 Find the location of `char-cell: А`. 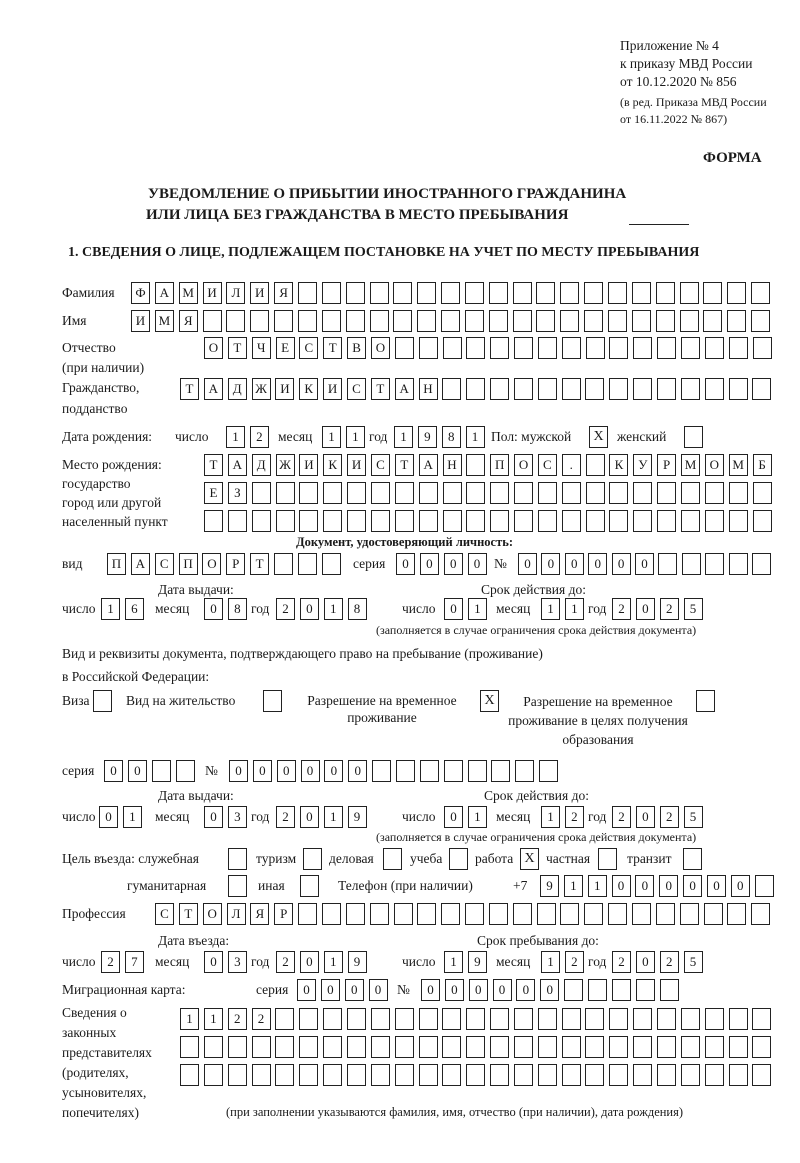

char-cell: А is located at coordinates (428, 465).